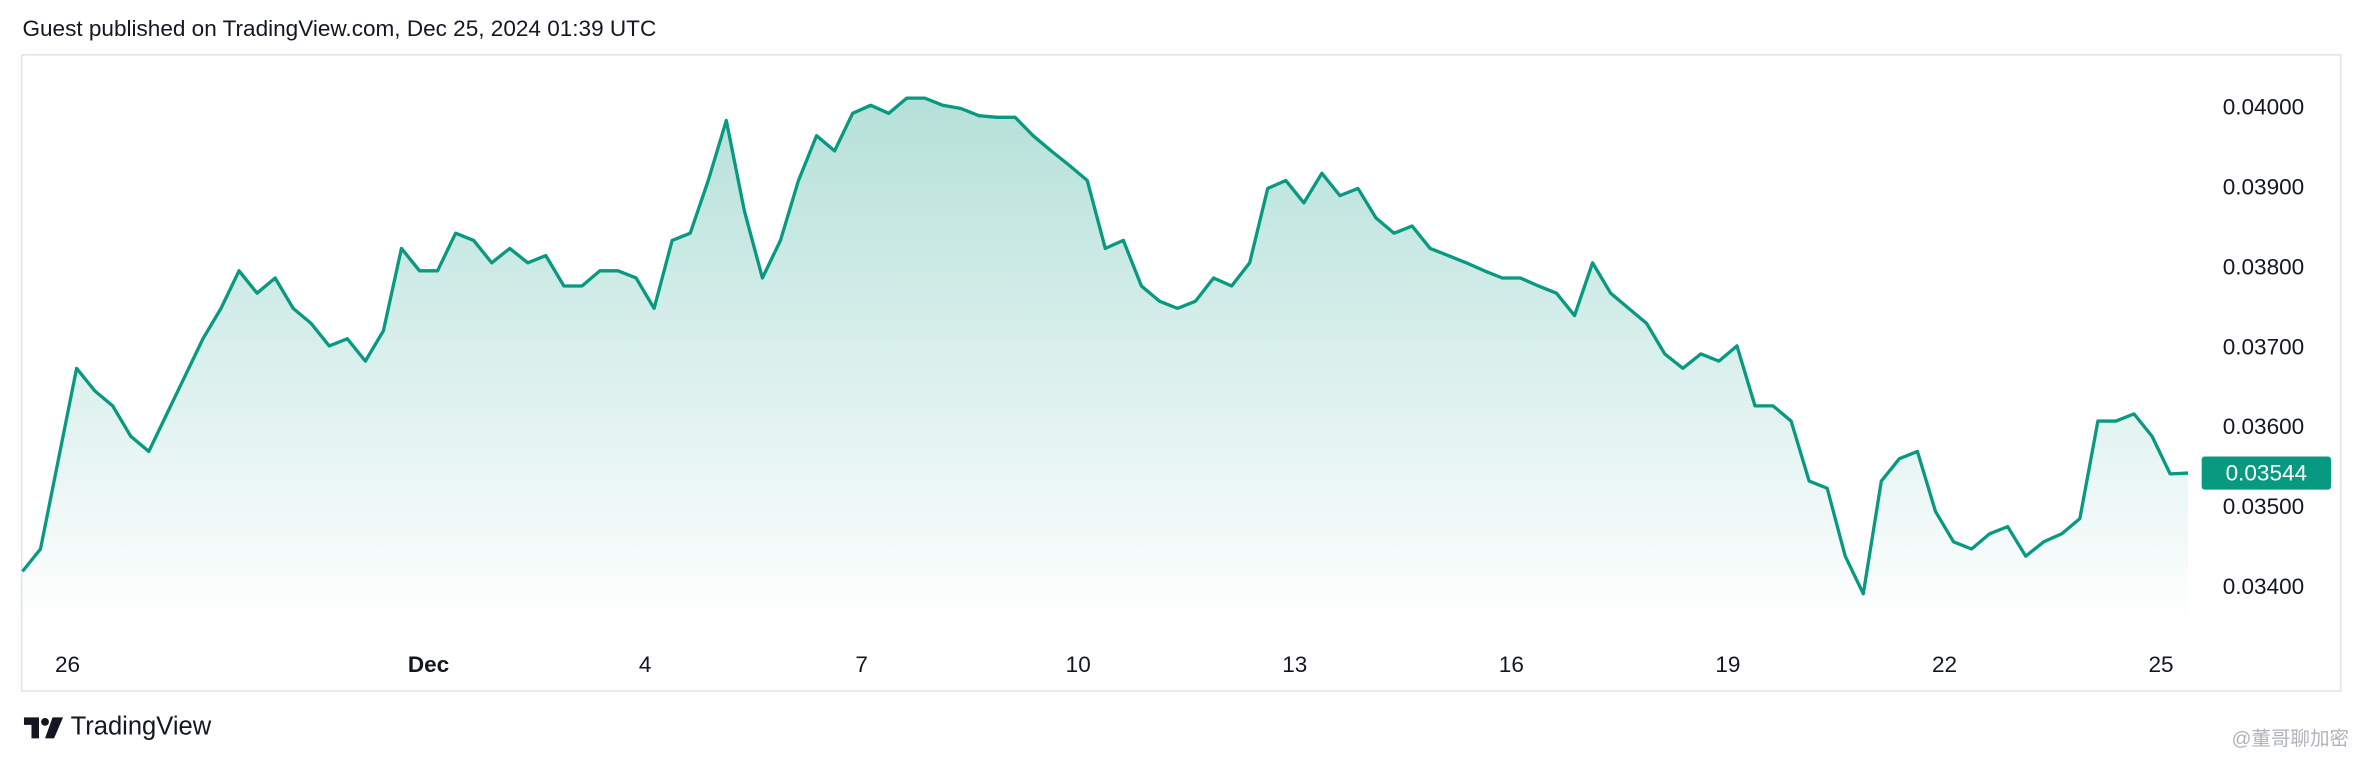  What do you see at coordinates (1294, 664) in the screenshot?
I see `x-tick-label: 13` at bounding box center [1294, 664].